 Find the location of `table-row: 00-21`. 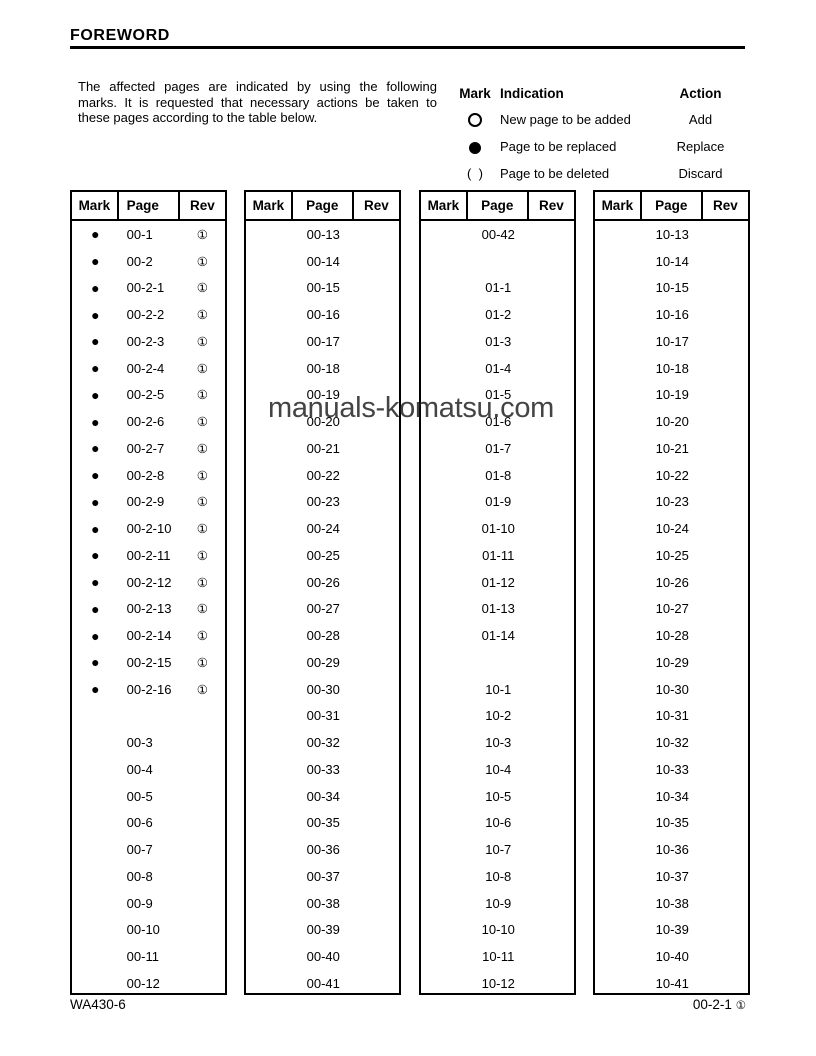

table-row: 00-21 is located at coordinates (322, 448).